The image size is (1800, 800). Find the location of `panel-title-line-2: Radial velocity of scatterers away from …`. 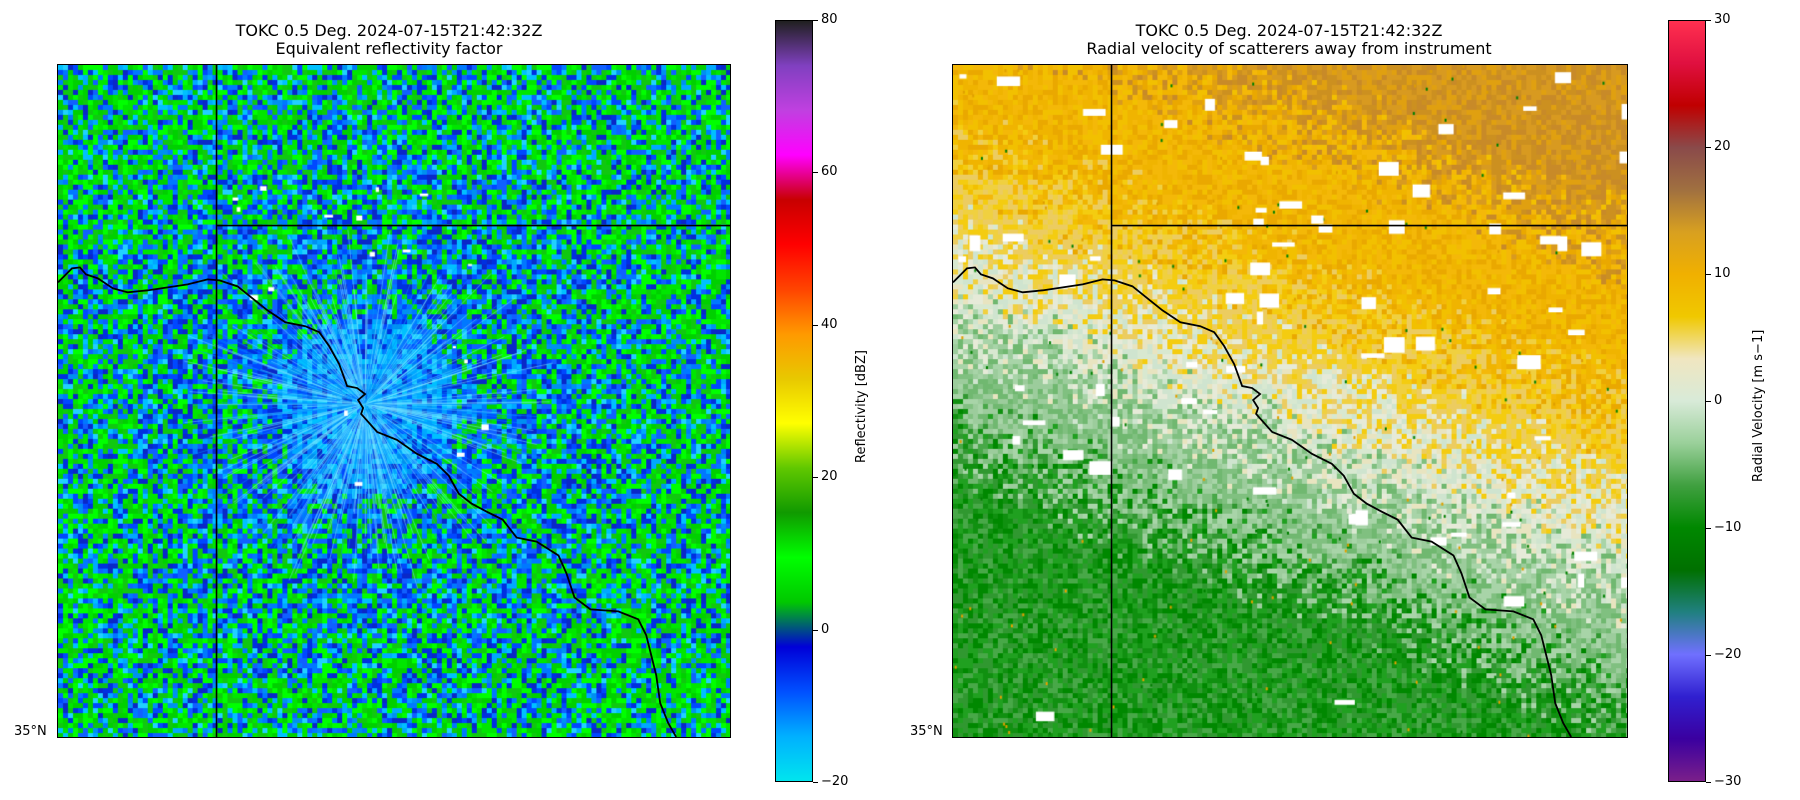

panel-title-line-2: Radial velocity of scatterers away from … is located at coordinates (1289, 48).